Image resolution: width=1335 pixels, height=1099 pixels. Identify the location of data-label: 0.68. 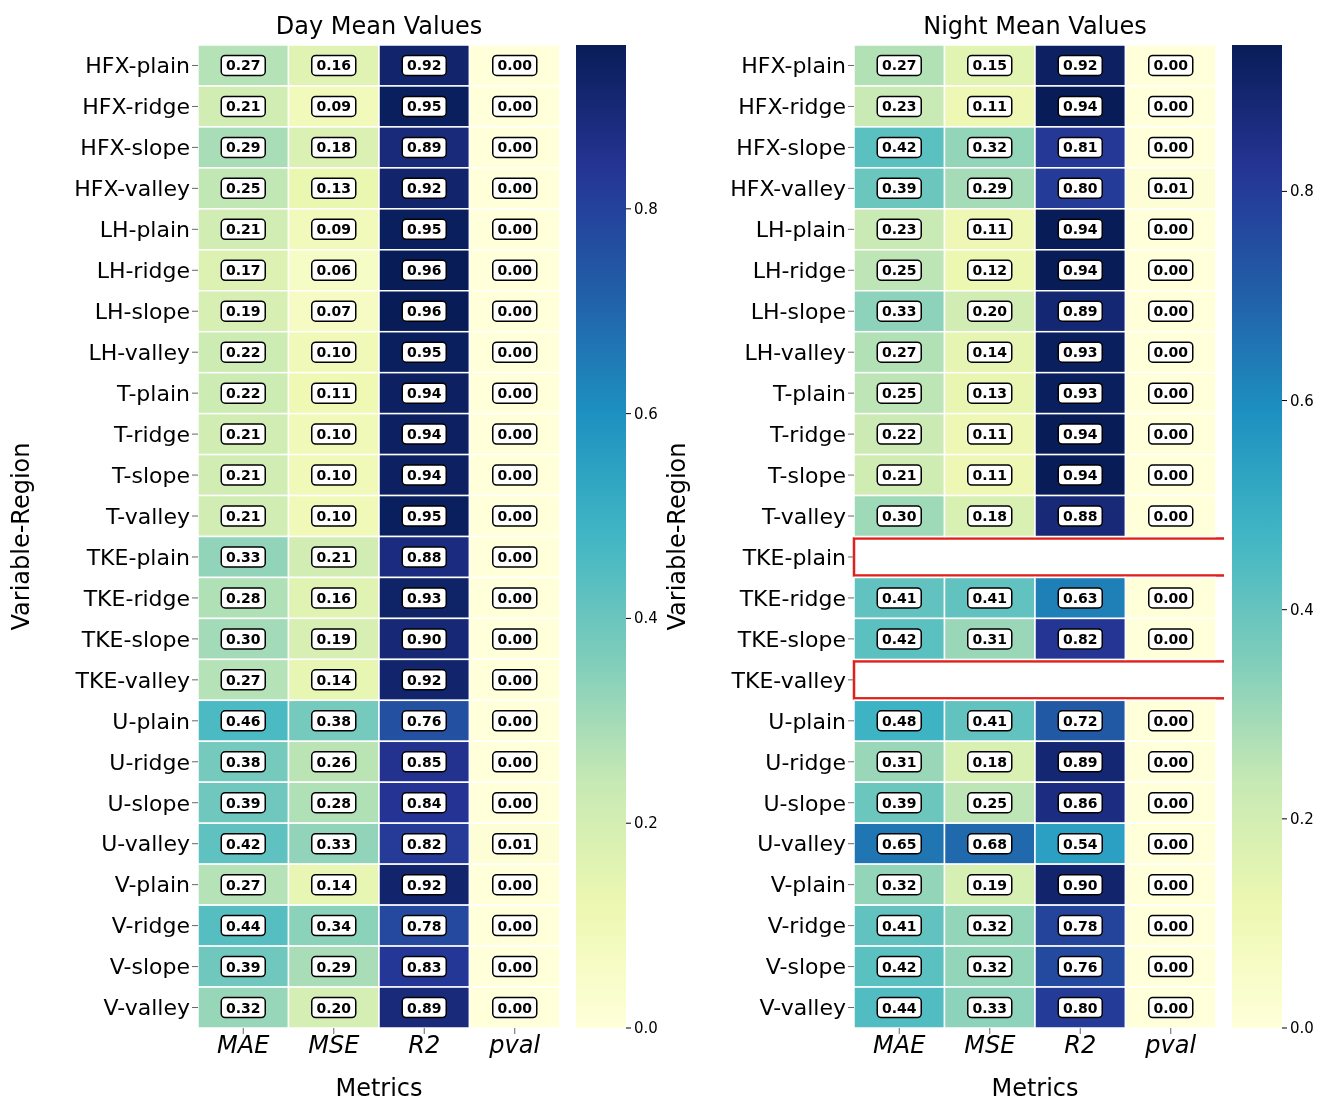
(990, 843).